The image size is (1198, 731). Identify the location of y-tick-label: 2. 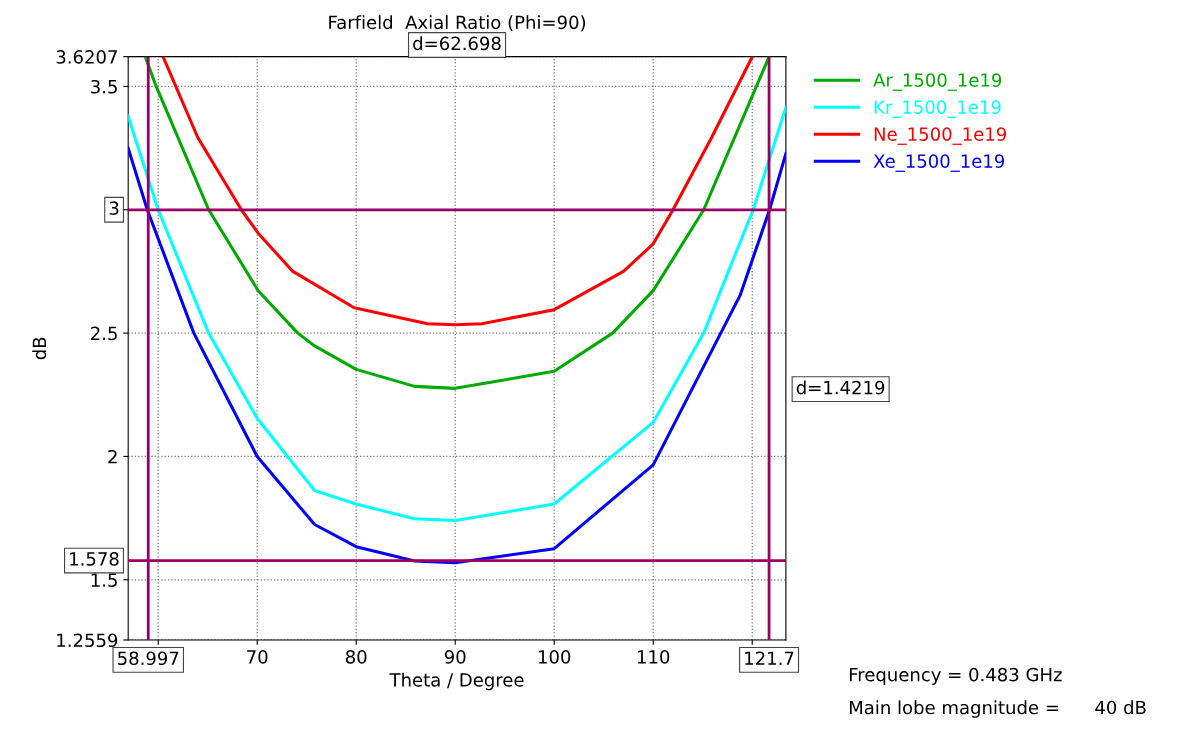
(112, 456).